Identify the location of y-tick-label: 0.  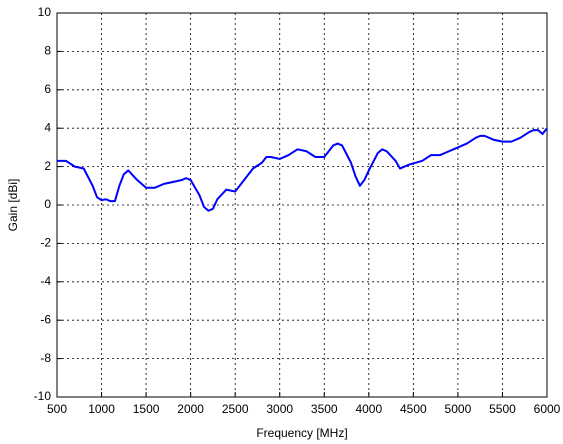
(47, 204).